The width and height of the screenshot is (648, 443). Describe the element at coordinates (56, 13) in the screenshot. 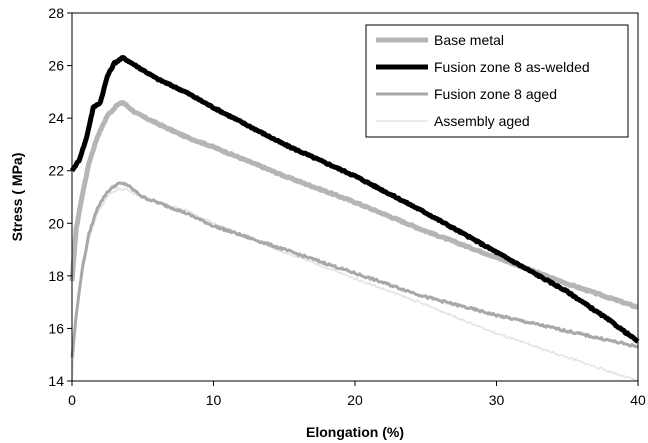

I see `y-tick-label: 28` at that location.